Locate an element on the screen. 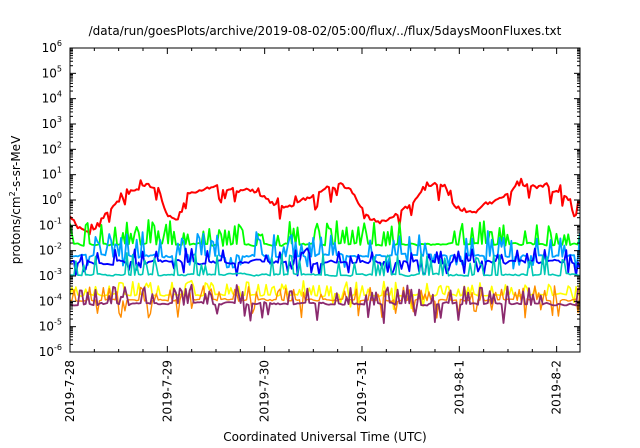 The height and width of the screenshot is (448, 640). y-tick-label: 10⁵ is located at coordinates (52, 72).